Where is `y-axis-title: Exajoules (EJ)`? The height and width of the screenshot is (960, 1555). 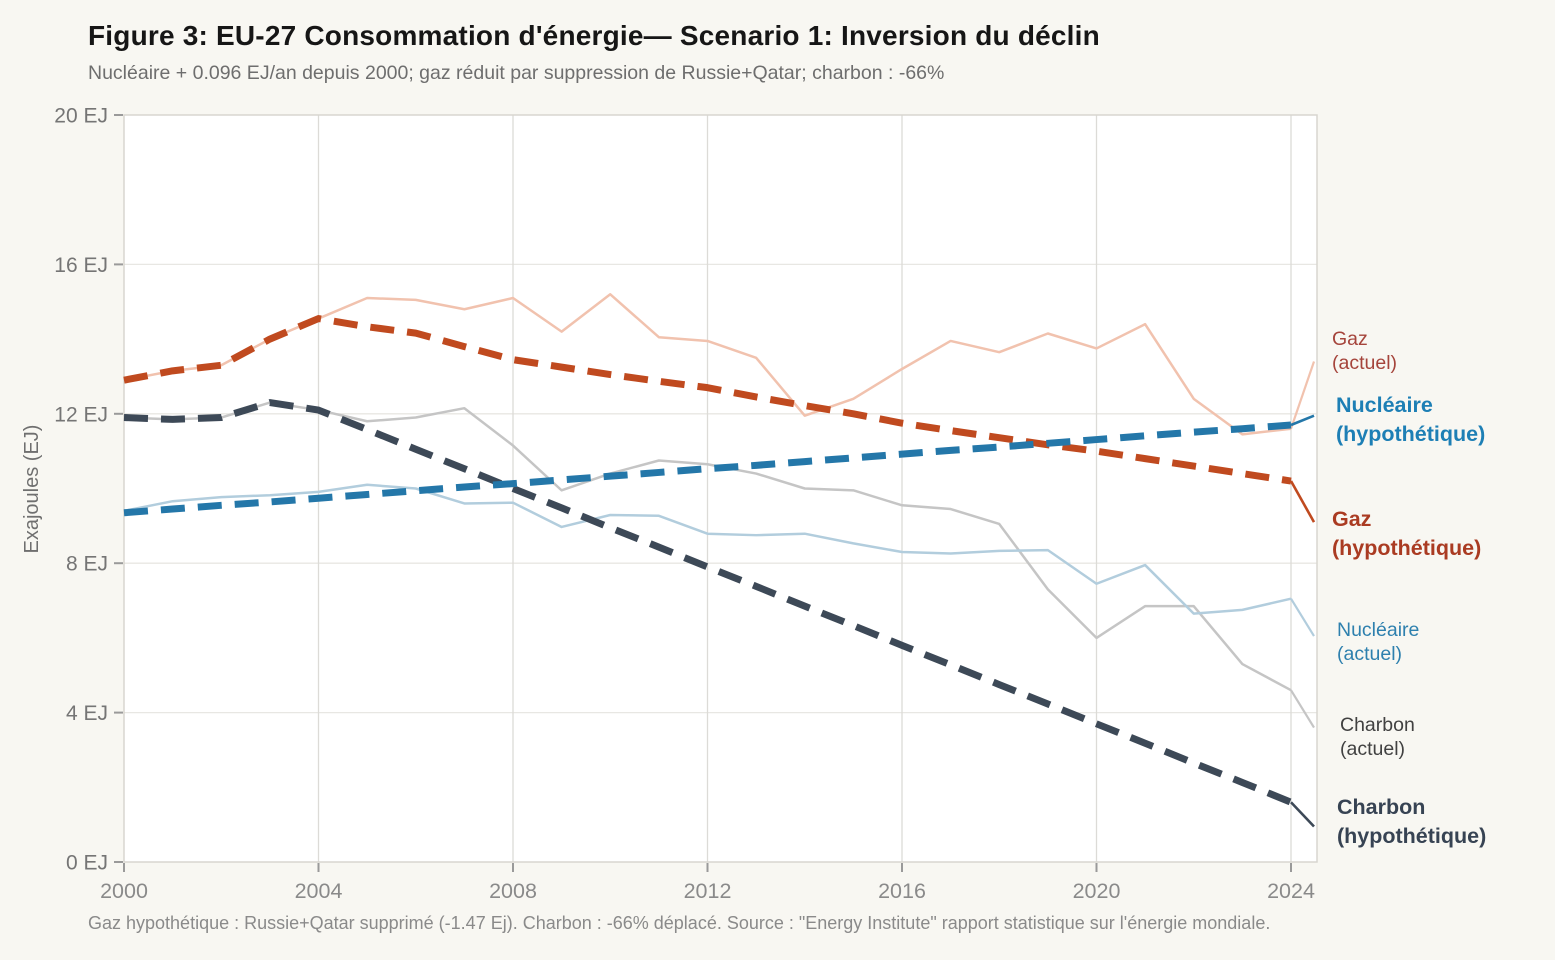
y-axis-title: Exajoules (EJ) is located at coordinates (32, 489).